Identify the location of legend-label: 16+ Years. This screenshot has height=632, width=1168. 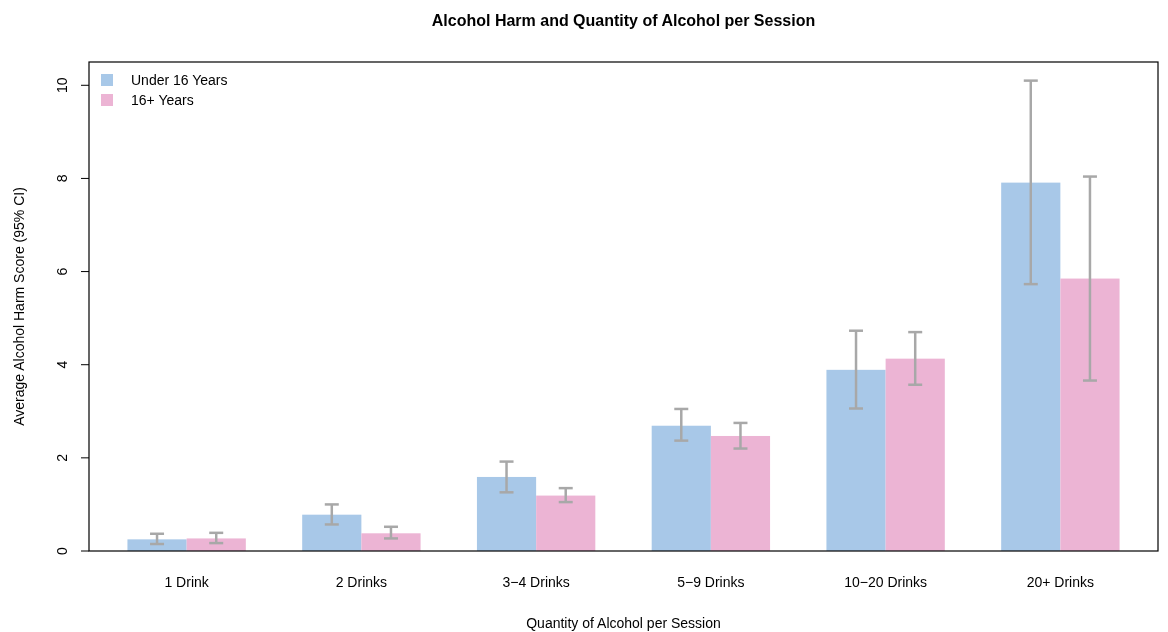
(162, 100).